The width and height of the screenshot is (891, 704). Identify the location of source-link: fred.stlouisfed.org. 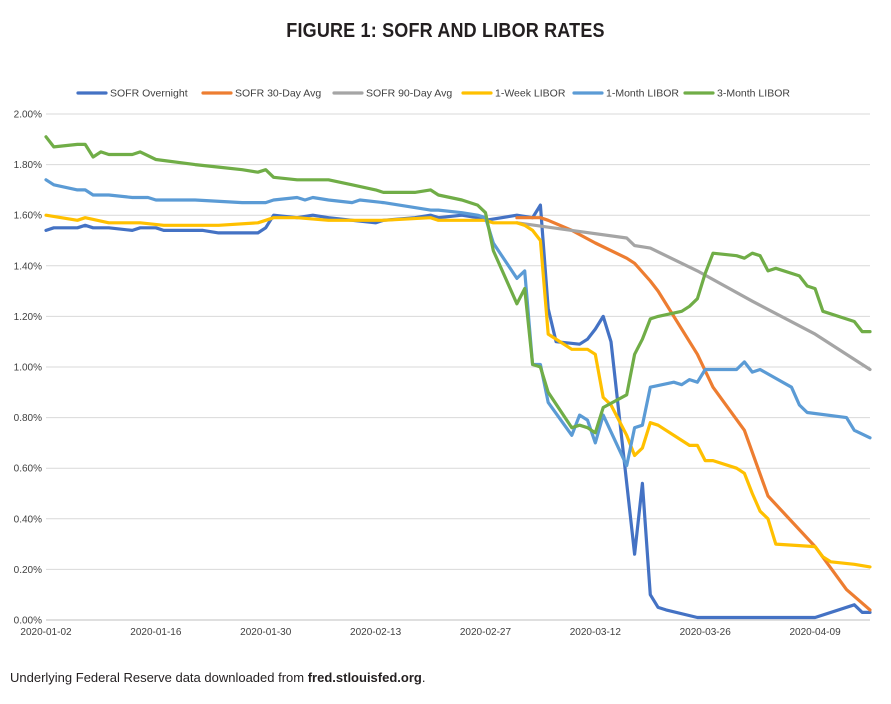
(364, 677).